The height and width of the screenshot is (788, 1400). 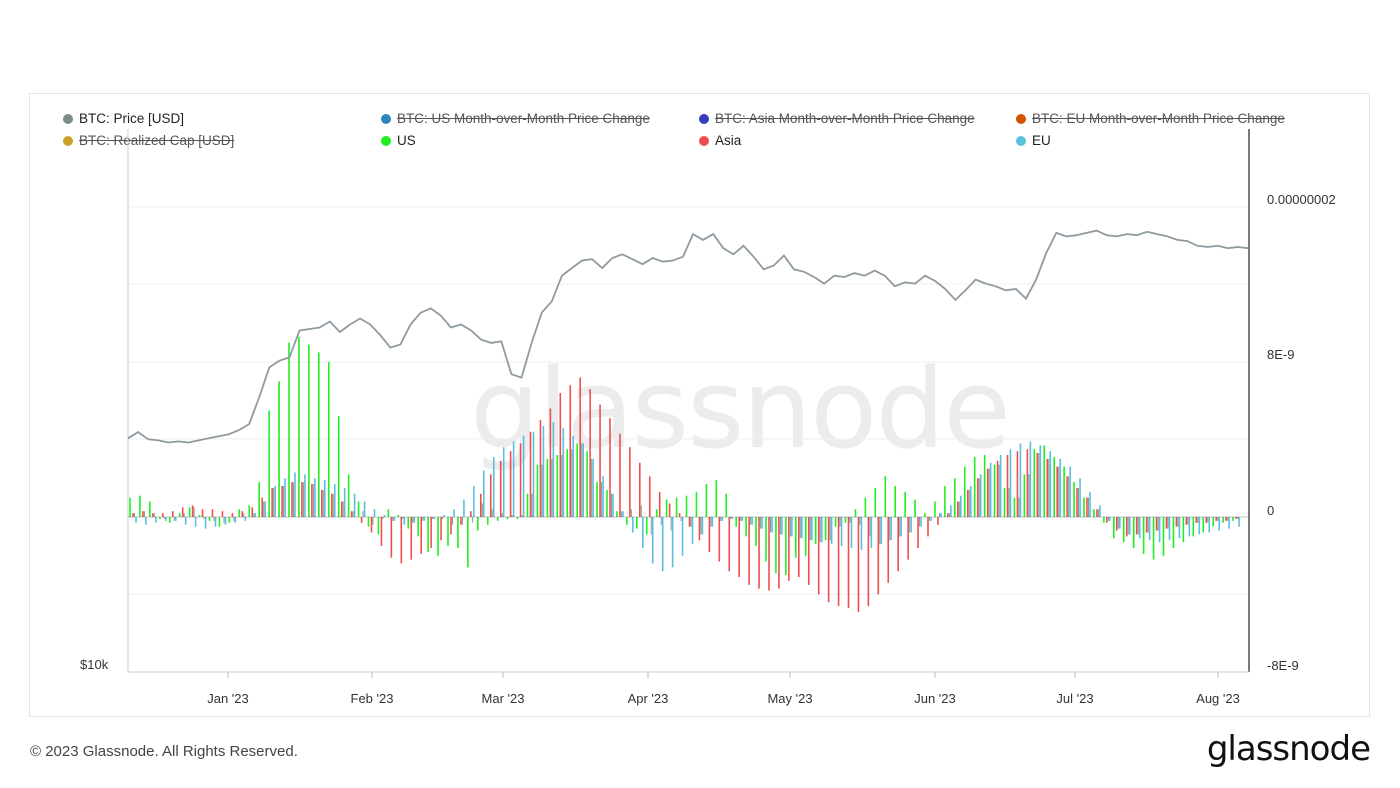 I want to click on legend-item-eu: EU, so click(x=1033, y=140).